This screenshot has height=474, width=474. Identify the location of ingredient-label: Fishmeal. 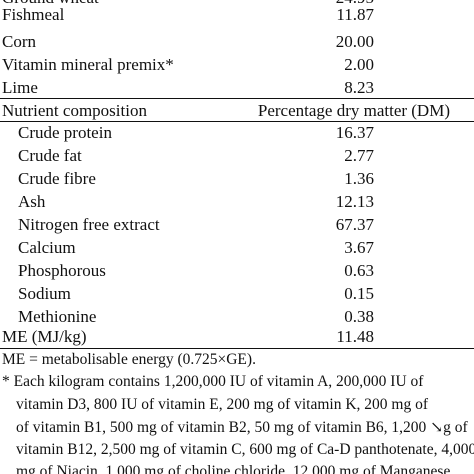
(33, 14).